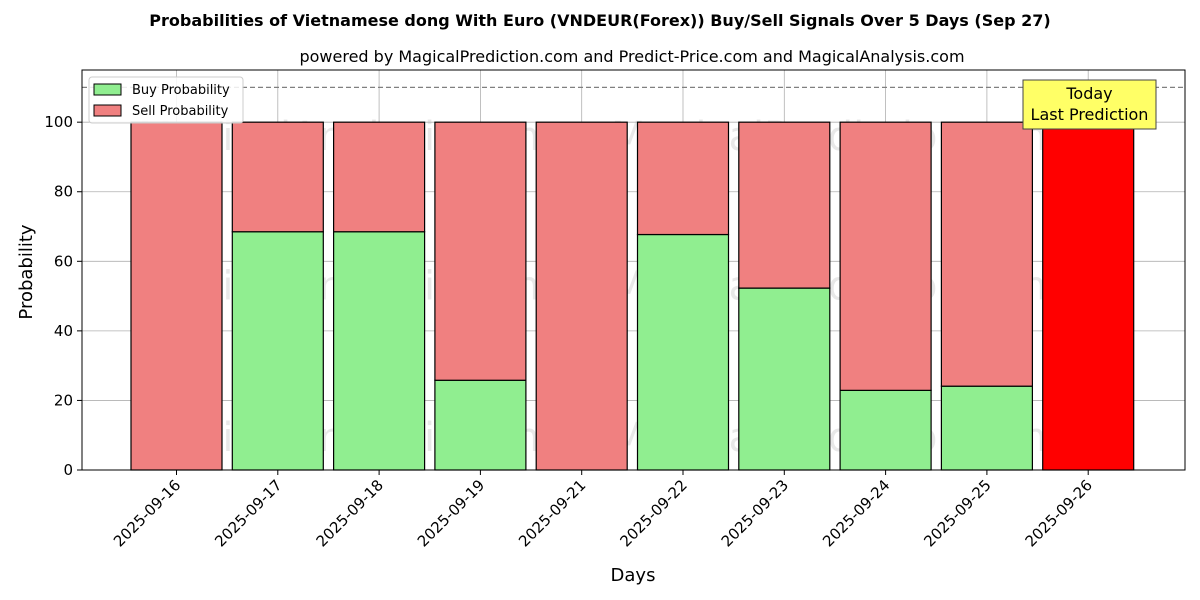 Image resolution: width=1200 pixels, height=600 pixels. I want to click on annotation-box, so click(1089, 104).